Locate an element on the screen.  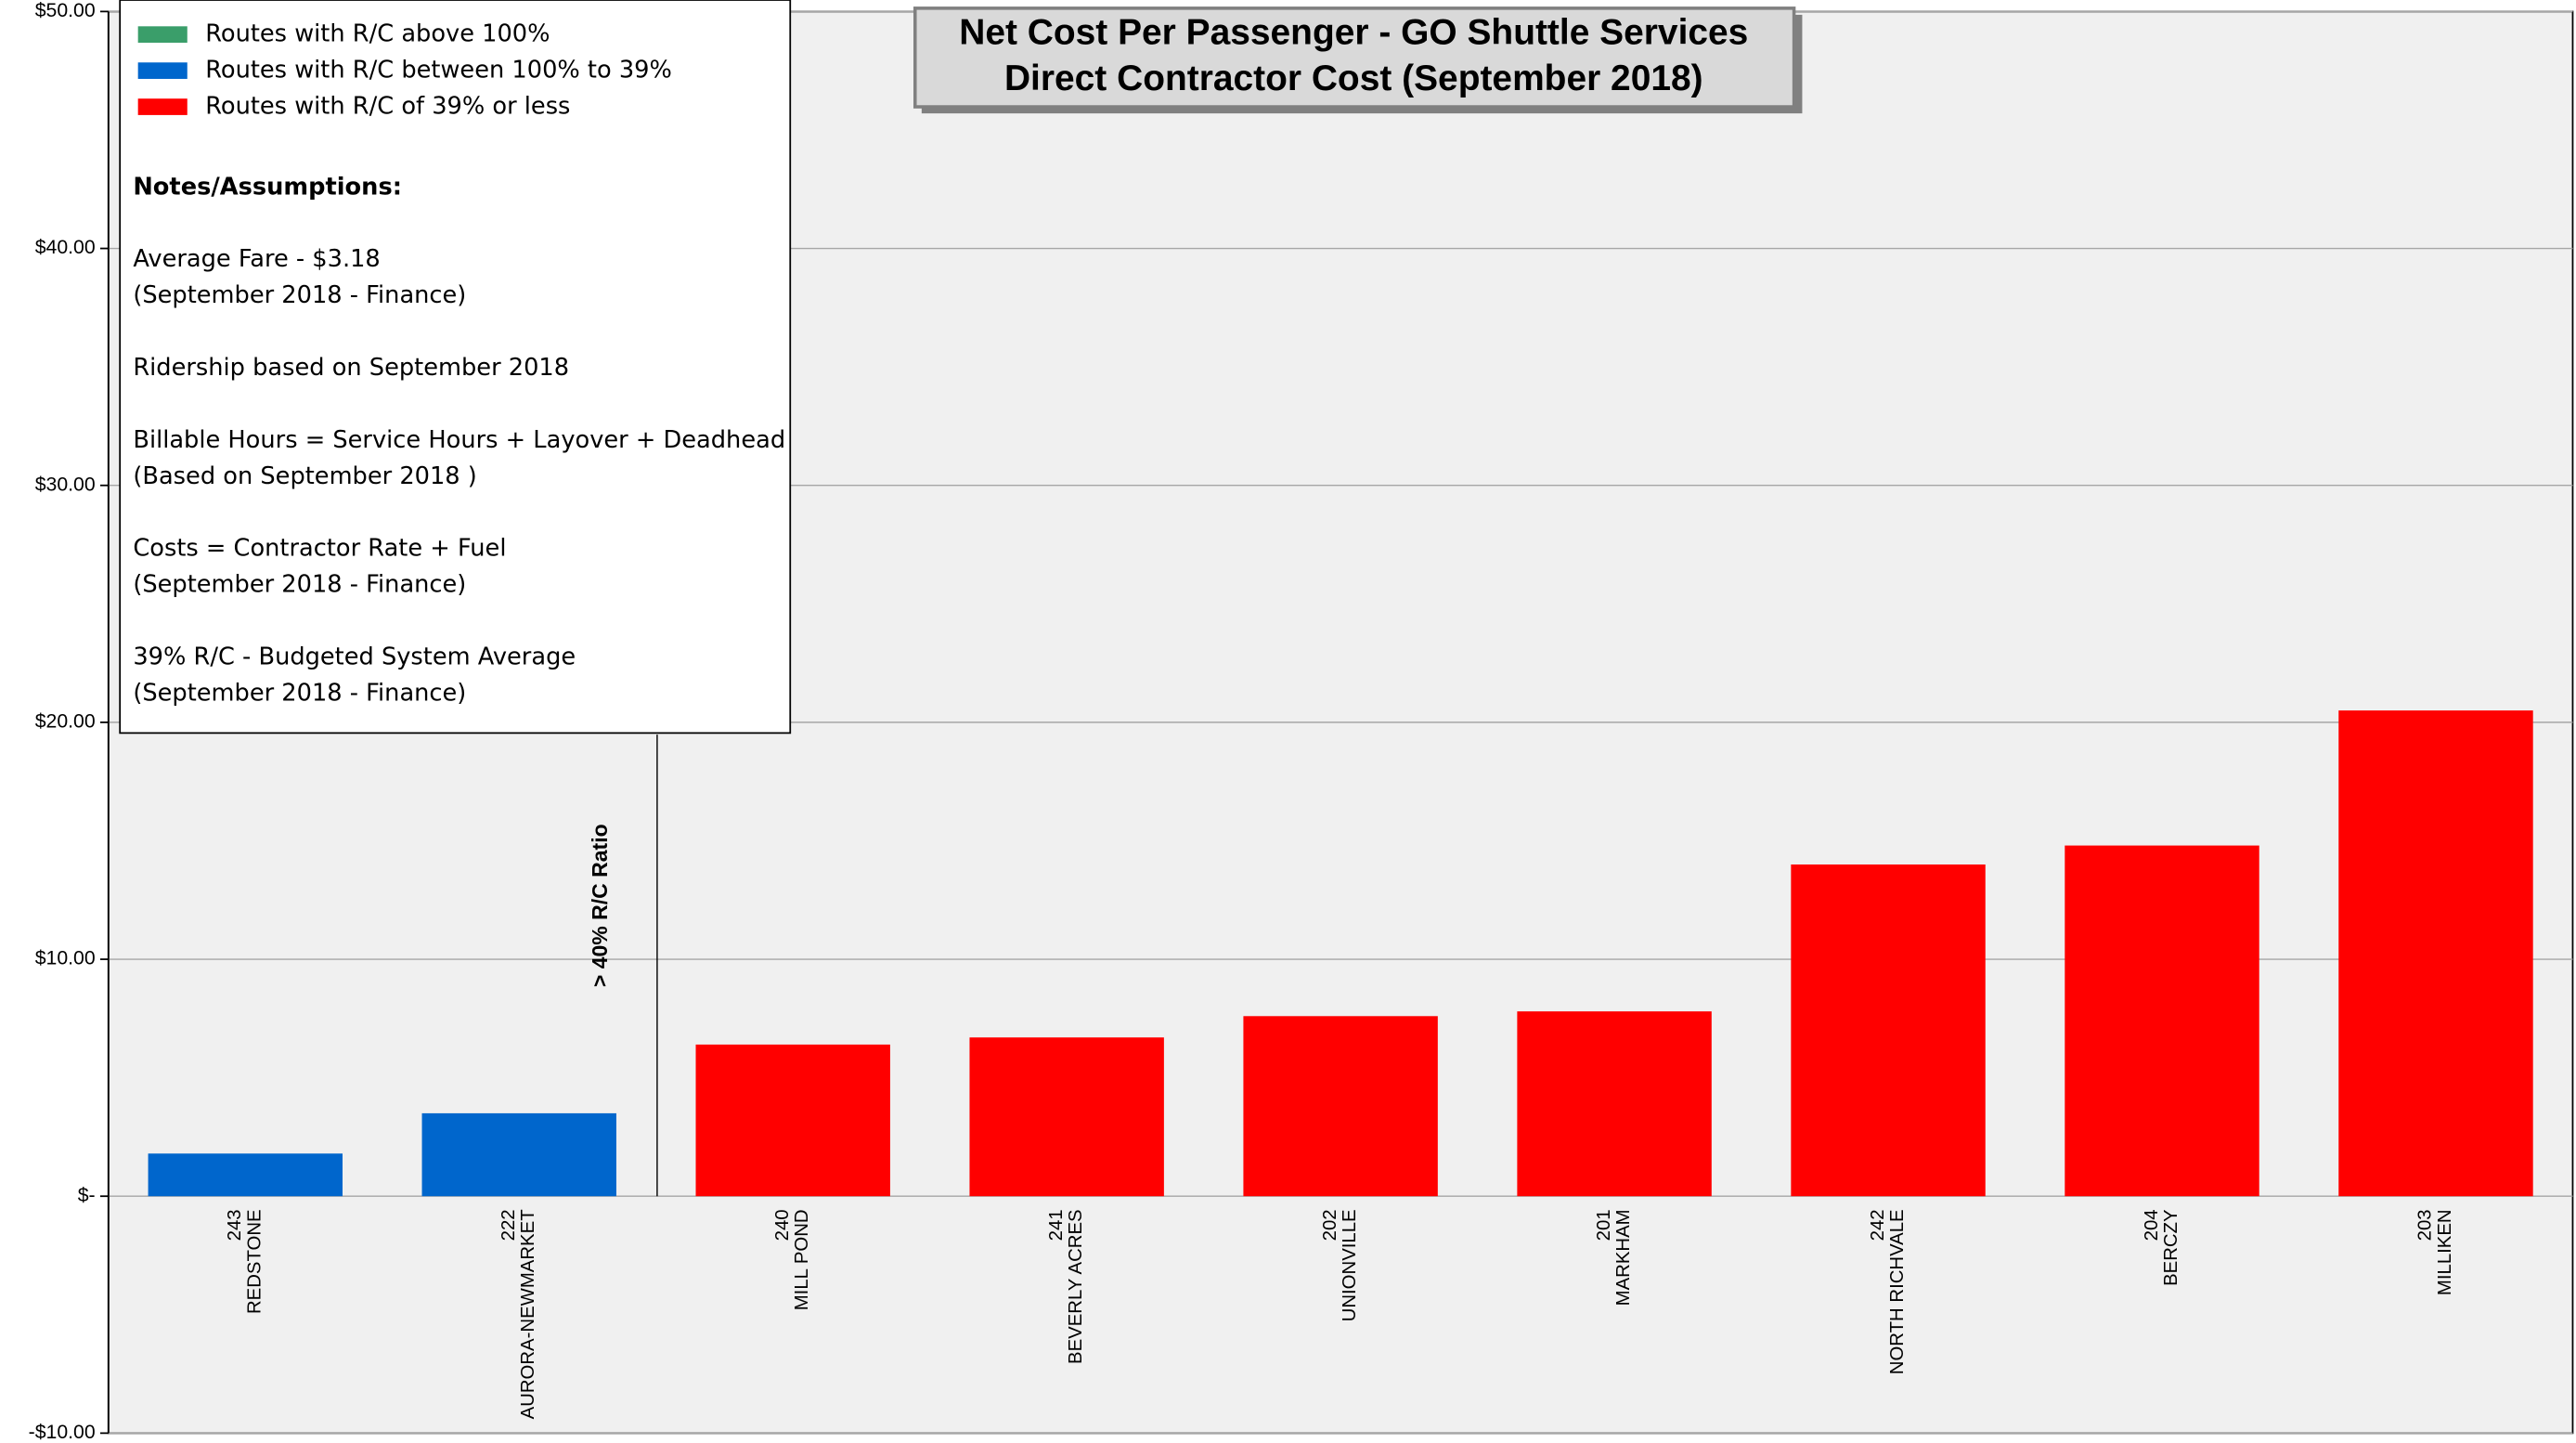
x-tick-label: 243 REDSTONE is located at coordinates (245, 1261).